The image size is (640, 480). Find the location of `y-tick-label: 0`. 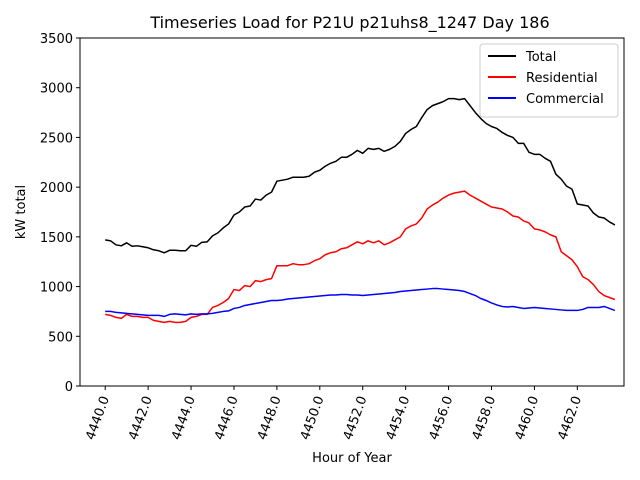

y-tick-label: 0 is located at coordinates (69, 387).